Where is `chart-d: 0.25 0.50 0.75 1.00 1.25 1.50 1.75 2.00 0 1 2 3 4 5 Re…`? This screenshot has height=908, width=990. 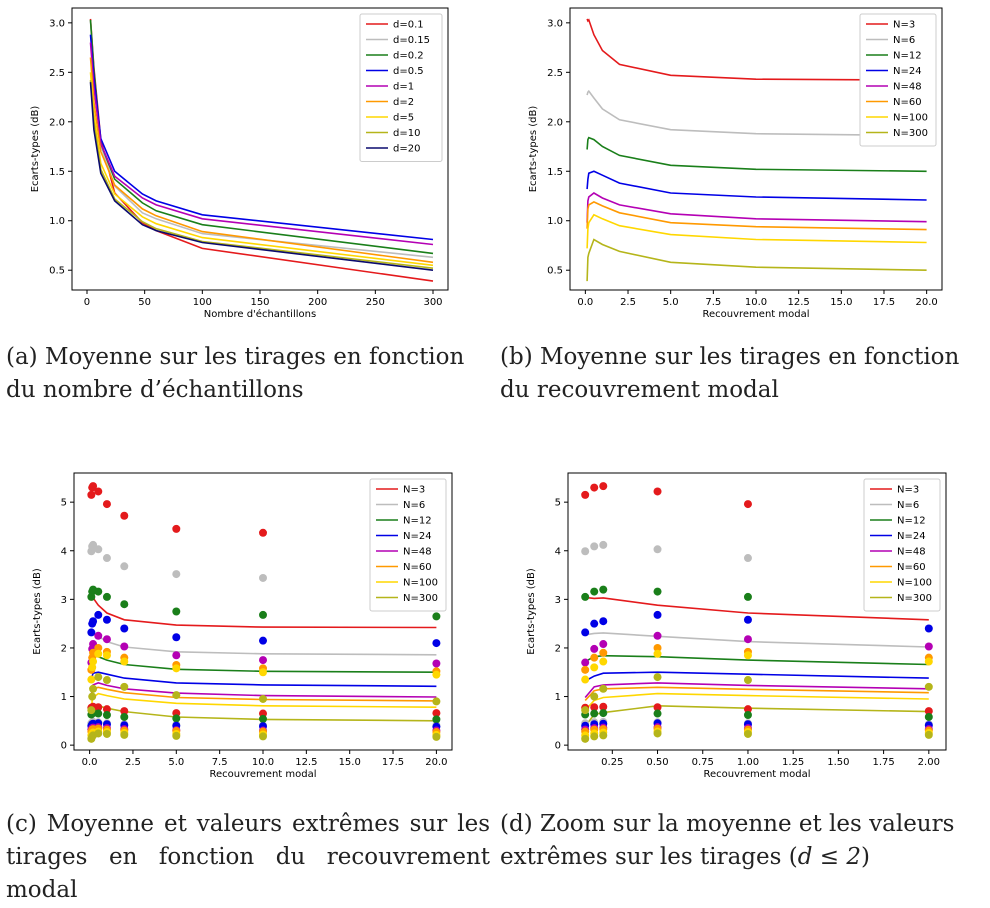 chart-d: 0.25 0.50 0.75 1.00 1.25 1.50 1.75 2.00 0 1 2 3 4 5 Re… is located at coordinates (736, 626).